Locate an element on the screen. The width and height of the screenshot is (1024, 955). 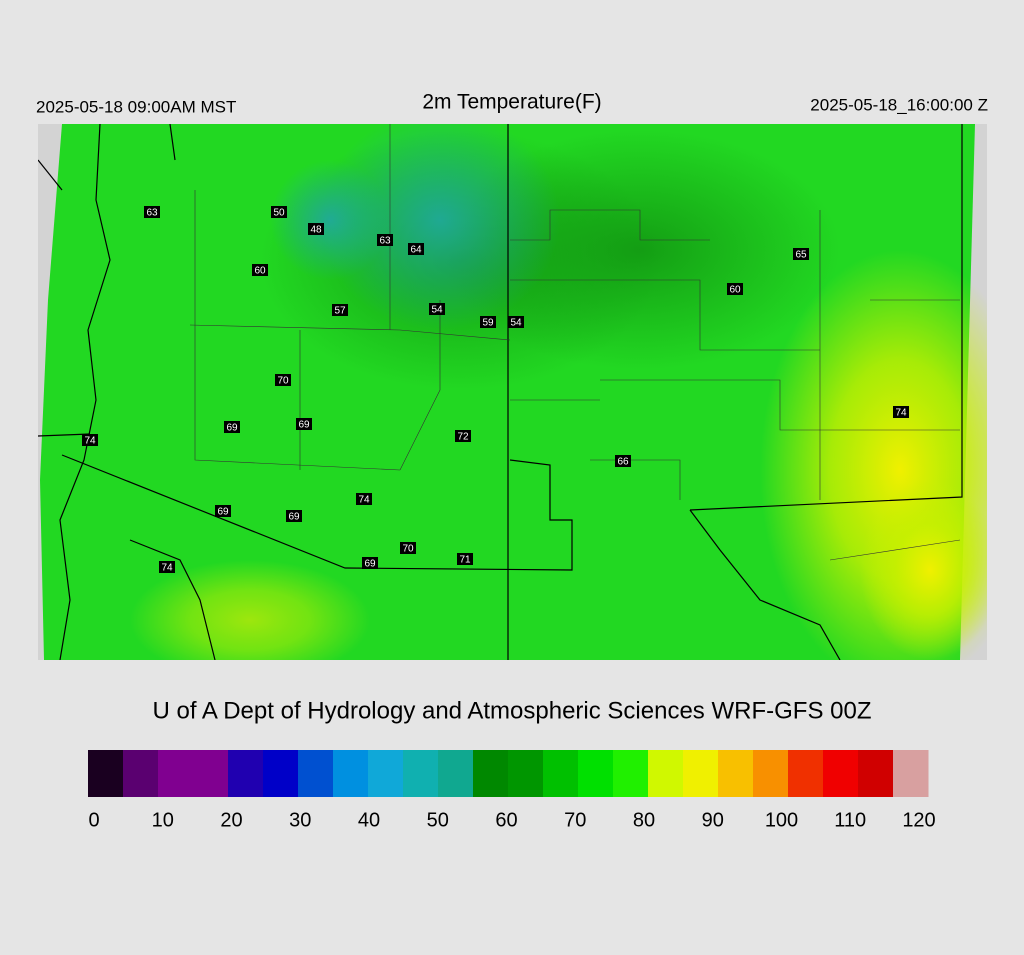
colorbar: 0 10 20 30 40 50 60 70 80 90 100 110 120 is located at coordinates (512, 790).